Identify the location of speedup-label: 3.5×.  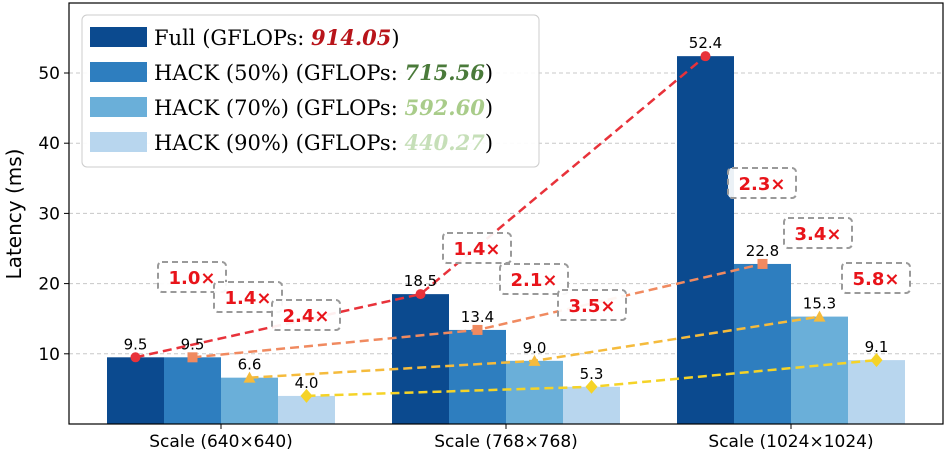
(592, 306).